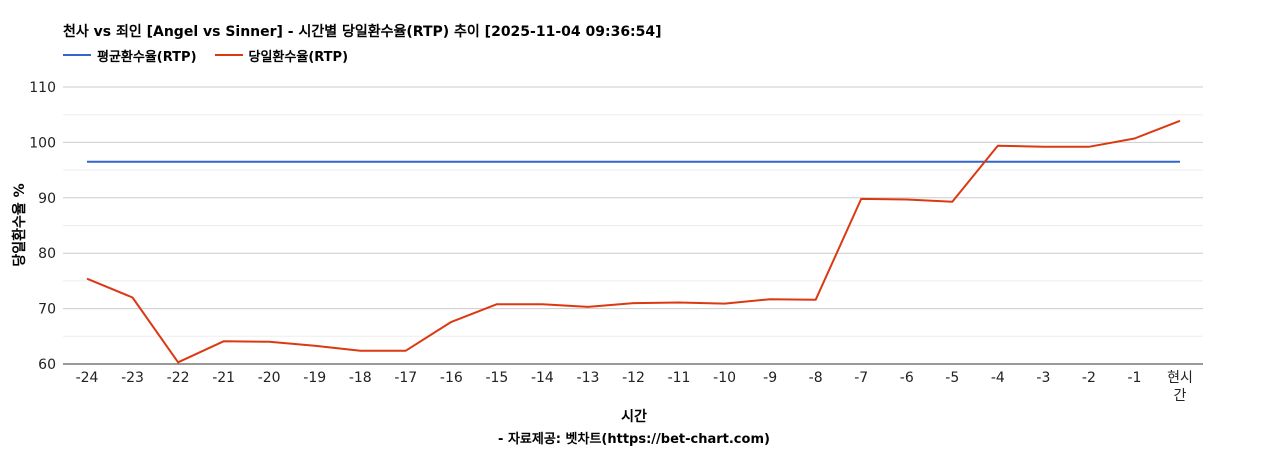 The image size is (1268, 450). Describe the element at coordinates (405, 378) in the screenshot. I see `x-tick-label: -17` at that location.